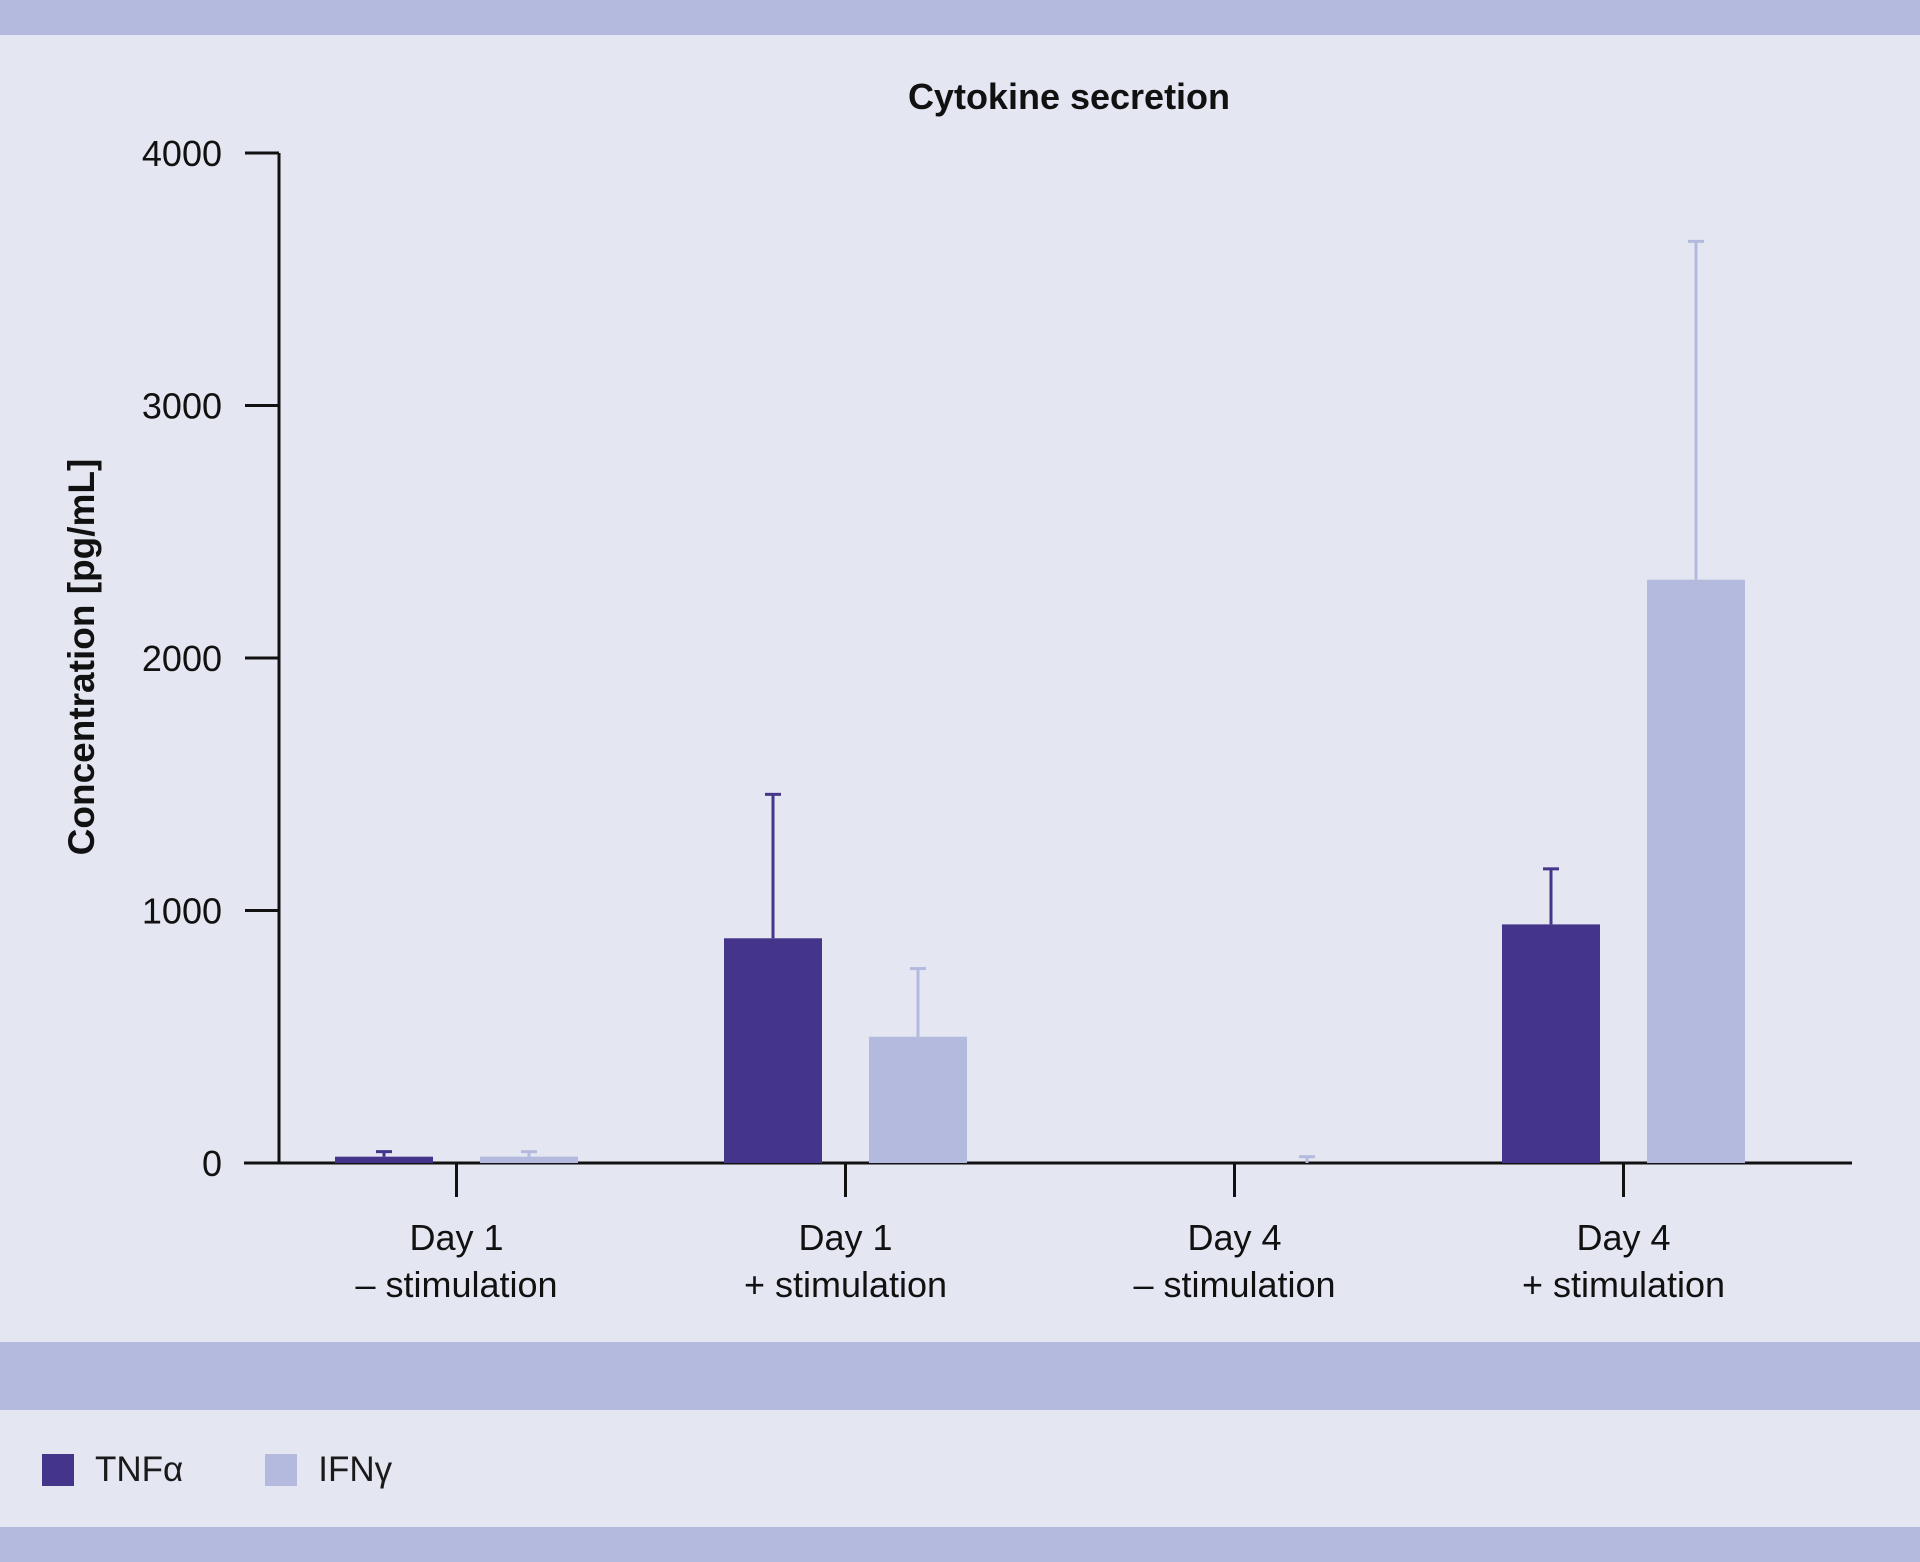 This screenshot has height=1562, width=1920. What do you see at coordinates (182, 153) in the screenshot?
I see `y-tick-label: 4000` at bounding box center [182, 153].